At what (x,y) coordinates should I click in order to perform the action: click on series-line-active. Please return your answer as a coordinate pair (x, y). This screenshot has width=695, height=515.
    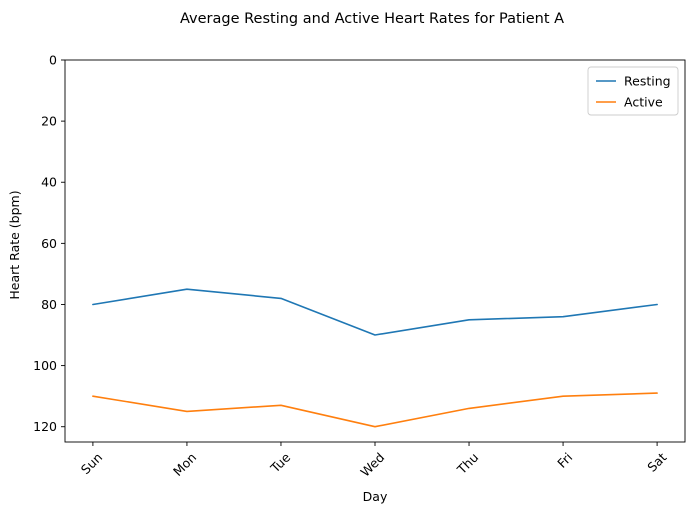
    Looking at the image, I should click on (375, 410).